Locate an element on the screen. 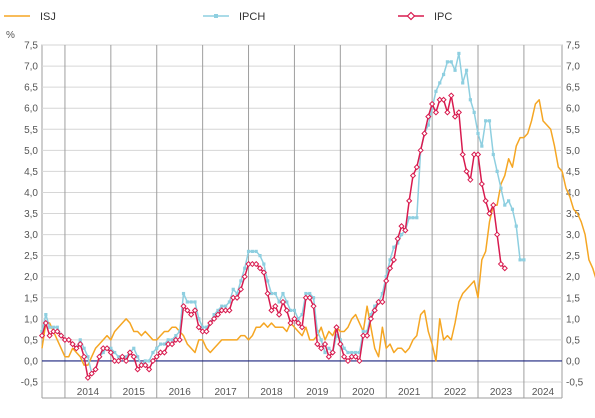 This screenshot has height=418, width=595. x-tick-label: 2020 is located at coordinates (363, 392).